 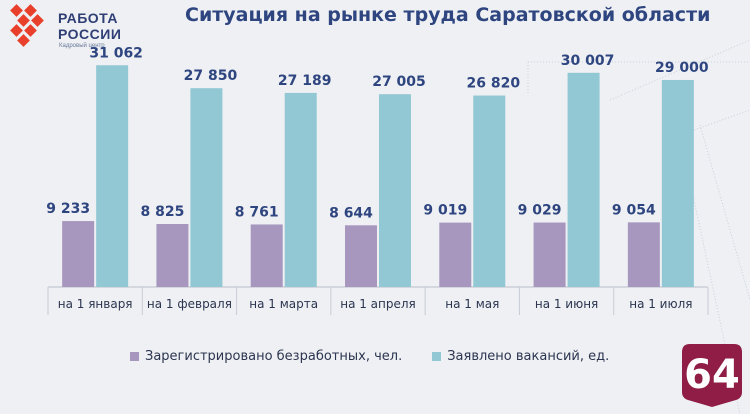 What do you see at coordinates (493, 84) in the screenshot?
I see `data-label-vacancies: 26 820` at bounding box center [493, 84].